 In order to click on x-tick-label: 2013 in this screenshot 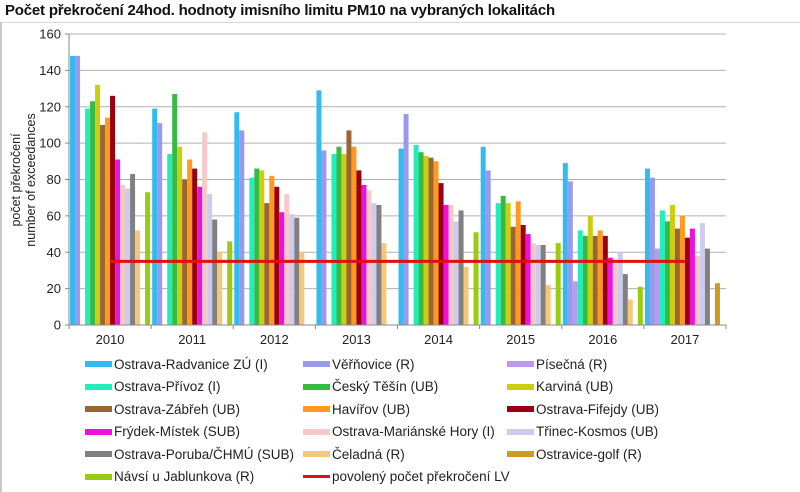, I will do `click(356, 339)`.